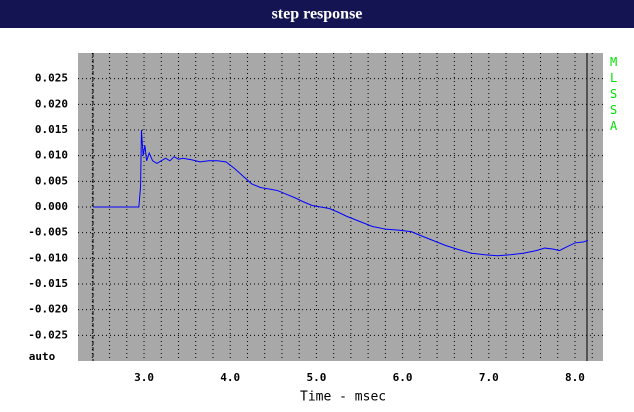 The height and width of the screenshot is (412, 634). What do you see at coordinates (51, 155) in the screenshot?
I see `y-tick-label: 0.010` at bounding box center [51, 155].